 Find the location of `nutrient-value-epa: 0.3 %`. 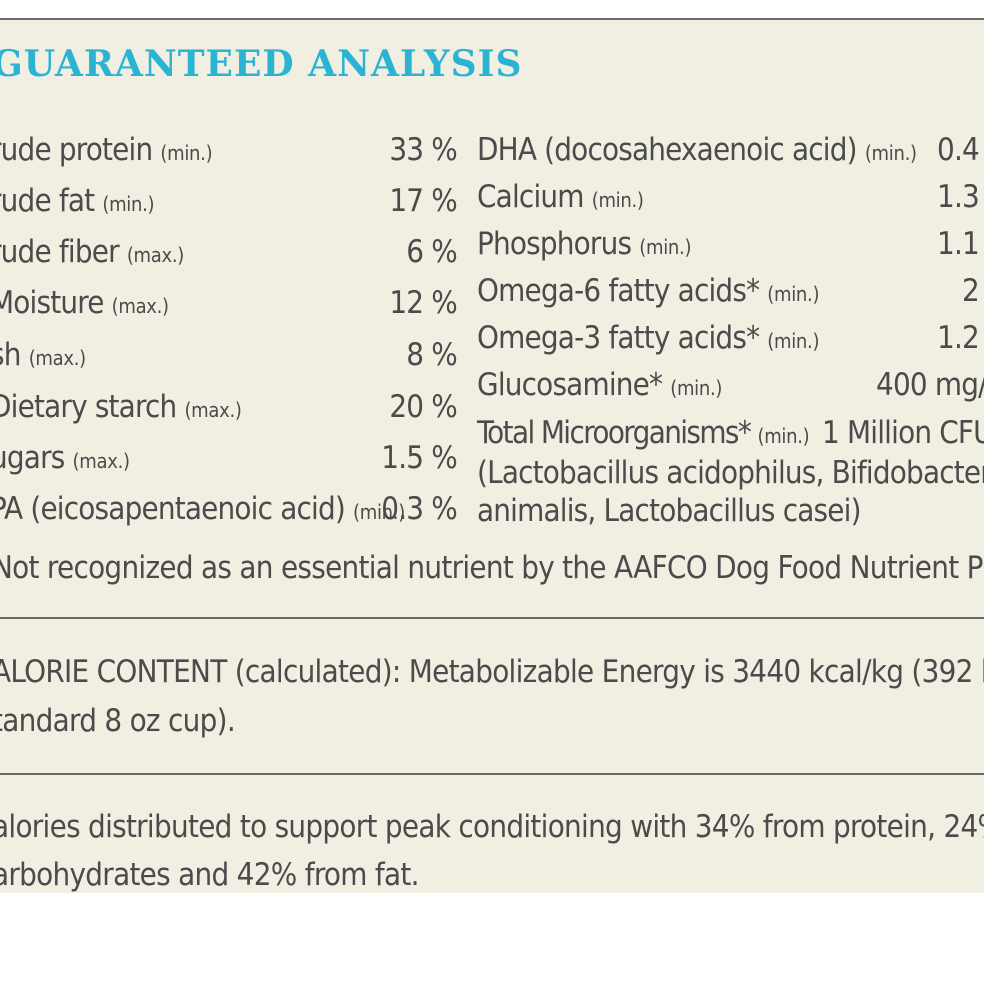

nutrient-value-epa: 0.3 % is located at coordinates (419, 509).